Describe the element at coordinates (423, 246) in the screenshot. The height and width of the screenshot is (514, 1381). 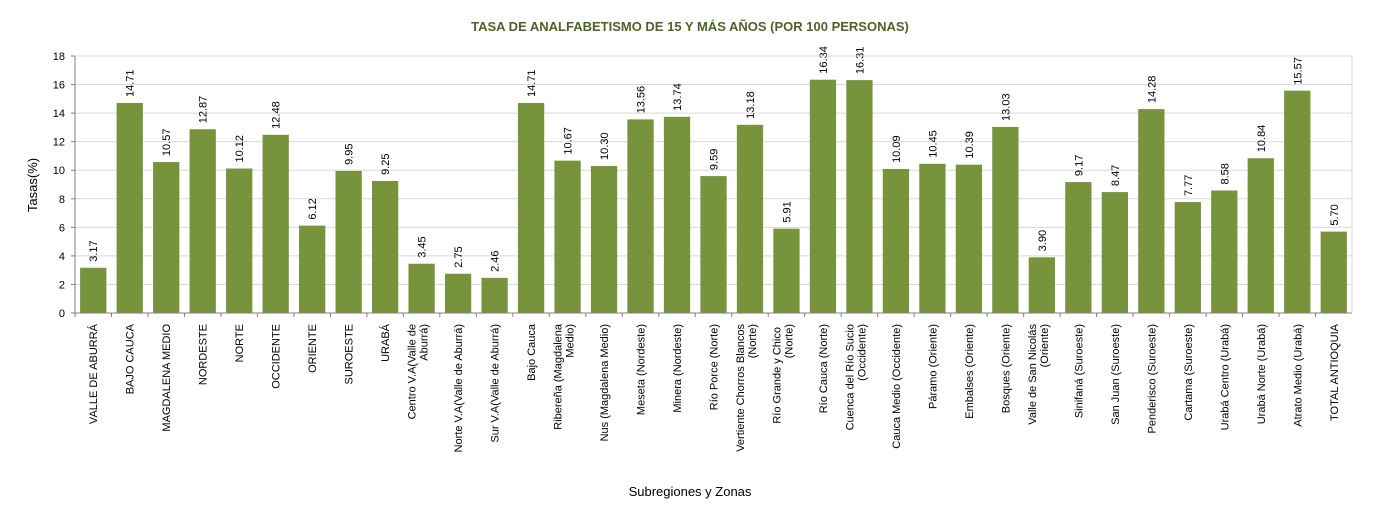
I see `value-label: 3.45` at that location.